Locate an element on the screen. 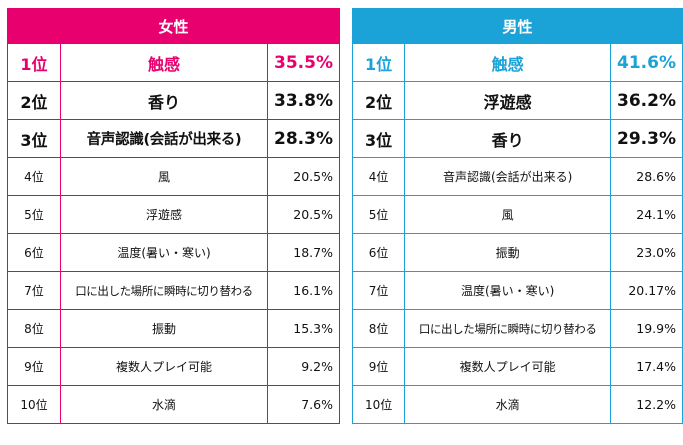 The height and width of the screenshot is (445, 683). table-row: 2位 香り 33.8% is located at coordinates (173, 100).